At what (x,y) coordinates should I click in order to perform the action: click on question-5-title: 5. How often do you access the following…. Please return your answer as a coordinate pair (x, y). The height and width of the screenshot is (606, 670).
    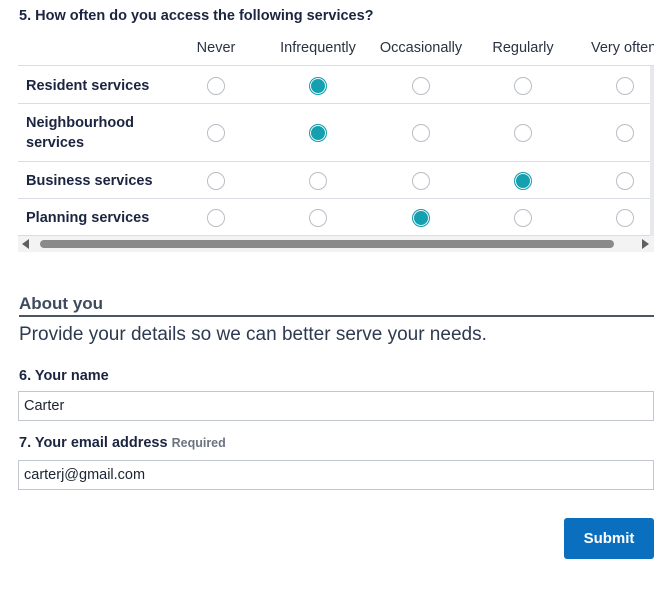
    Looking at the image, I should click on (196, 16).